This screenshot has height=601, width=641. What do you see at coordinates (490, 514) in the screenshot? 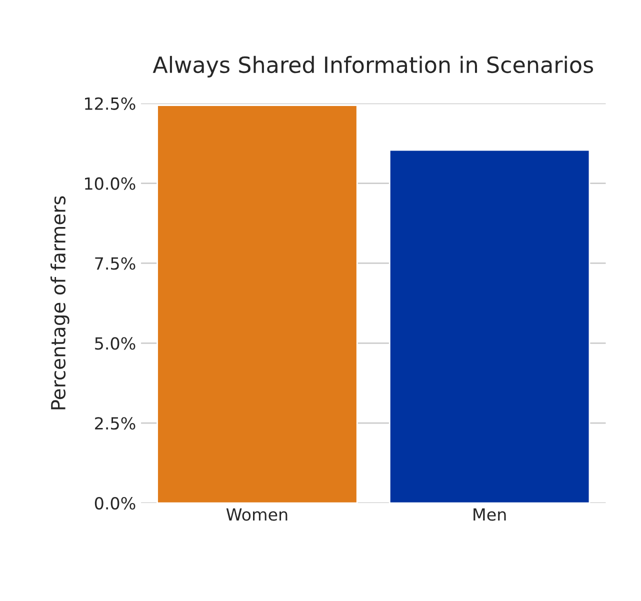
I see `x-tick-label: Men` at bounding box center [490, 514].